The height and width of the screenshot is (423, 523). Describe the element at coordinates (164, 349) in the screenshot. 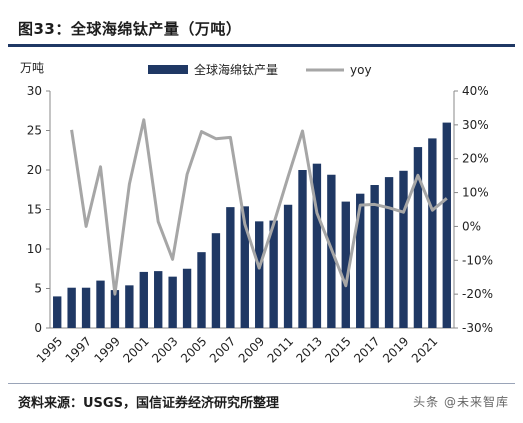

I see `x-axis-tick-label: 2003` at that location.